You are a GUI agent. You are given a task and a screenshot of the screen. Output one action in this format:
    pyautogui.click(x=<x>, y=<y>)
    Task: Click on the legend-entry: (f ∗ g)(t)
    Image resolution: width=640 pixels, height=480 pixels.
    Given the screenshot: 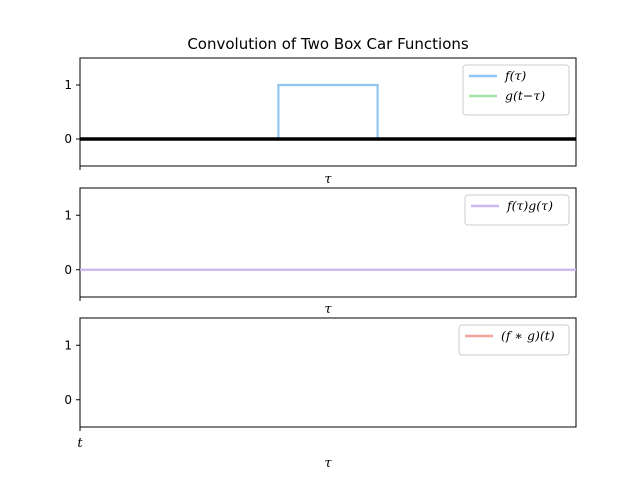 What is the action you would take?
    pyautogui.click(x=528, y=335)
    